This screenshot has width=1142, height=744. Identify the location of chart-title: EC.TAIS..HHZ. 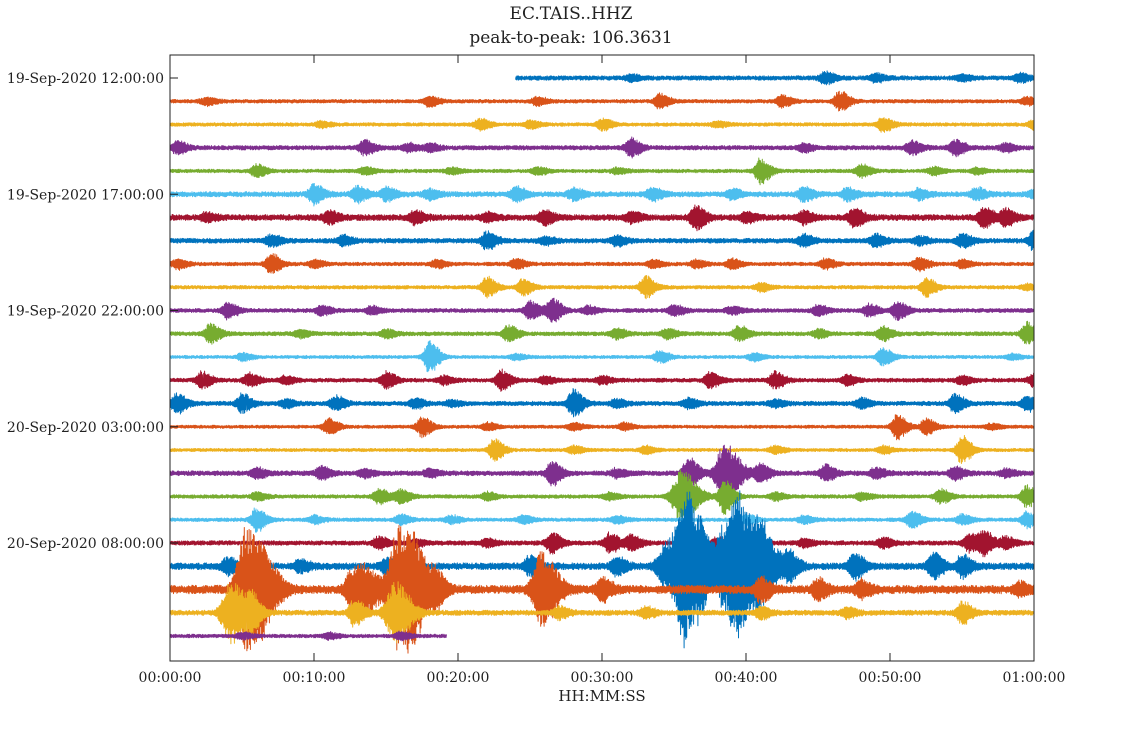
(571, 14).